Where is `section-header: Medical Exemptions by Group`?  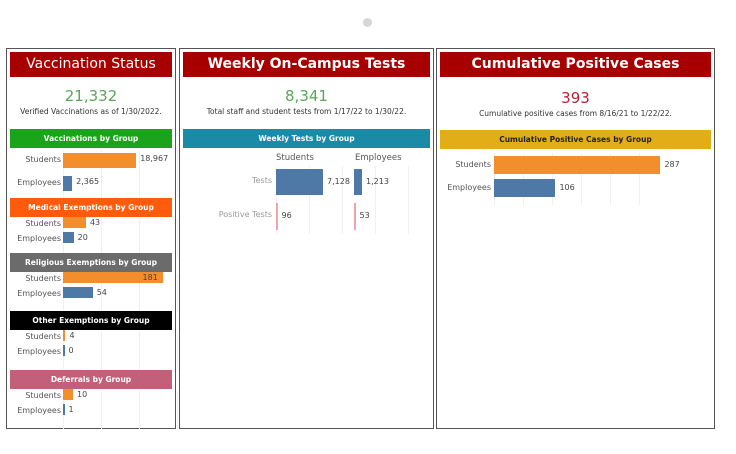 section-header: Medical Exemptions by Group is located at coordinates (91, 207).